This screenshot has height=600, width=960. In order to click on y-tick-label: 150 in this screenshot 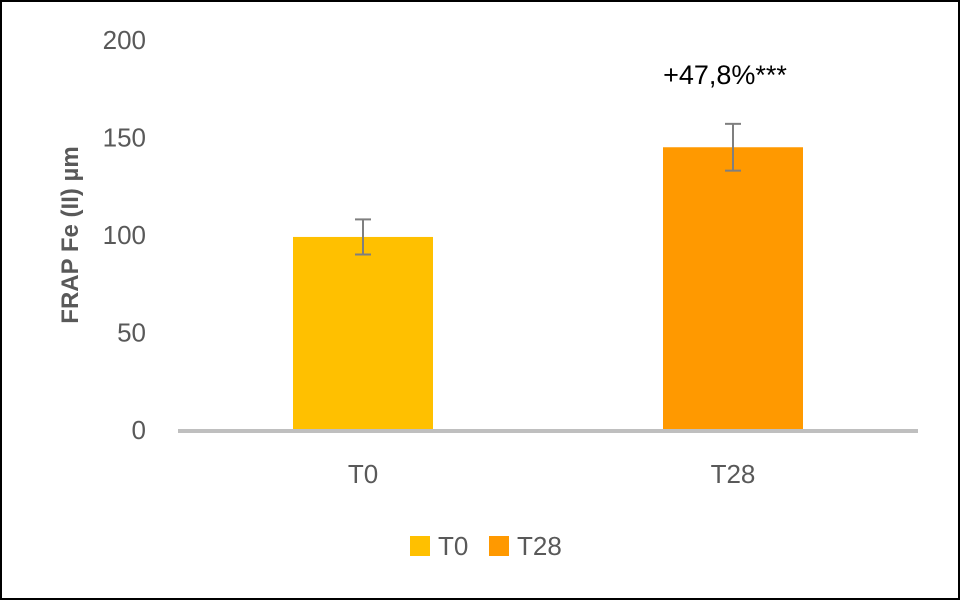, I will do `click(124, 138)`.